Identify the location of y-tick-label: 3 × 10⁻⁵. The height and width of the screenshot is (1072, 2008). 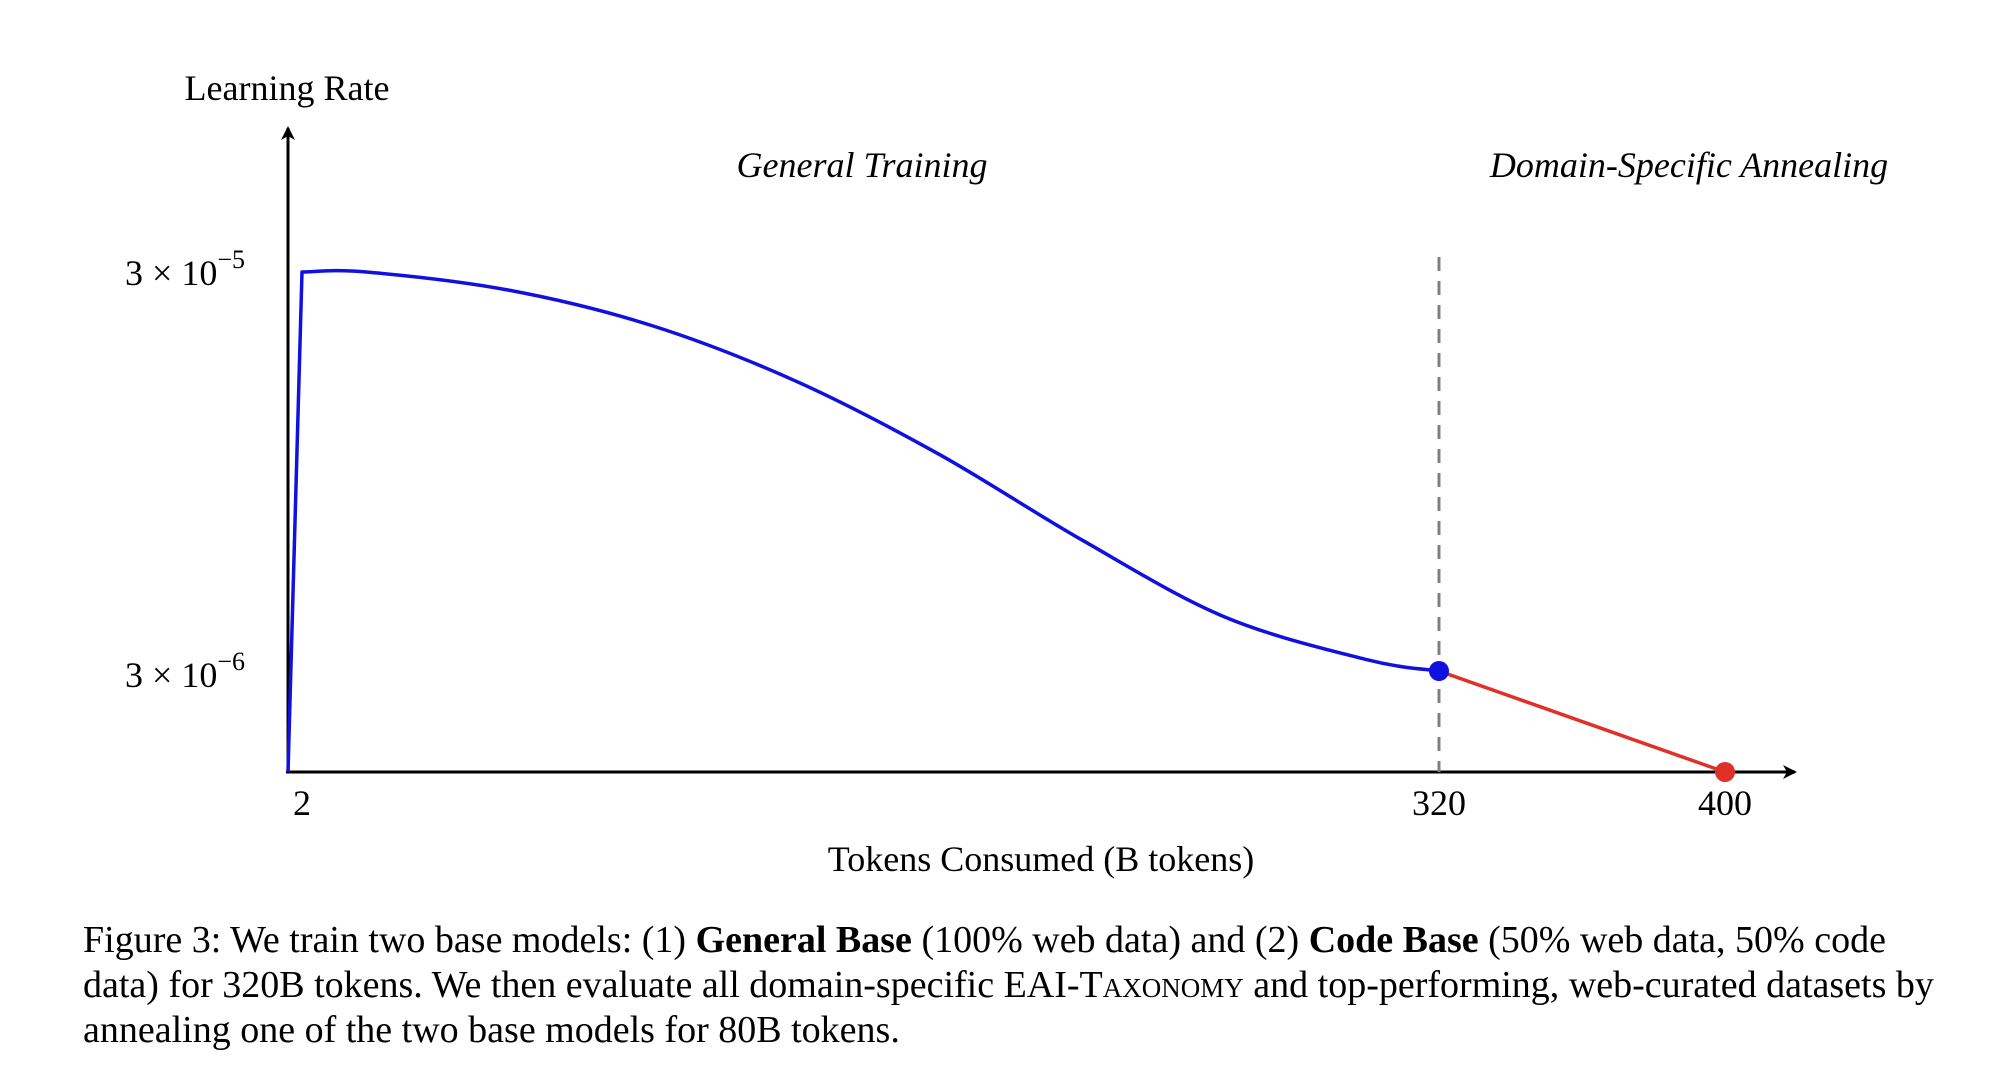
(185, 269).